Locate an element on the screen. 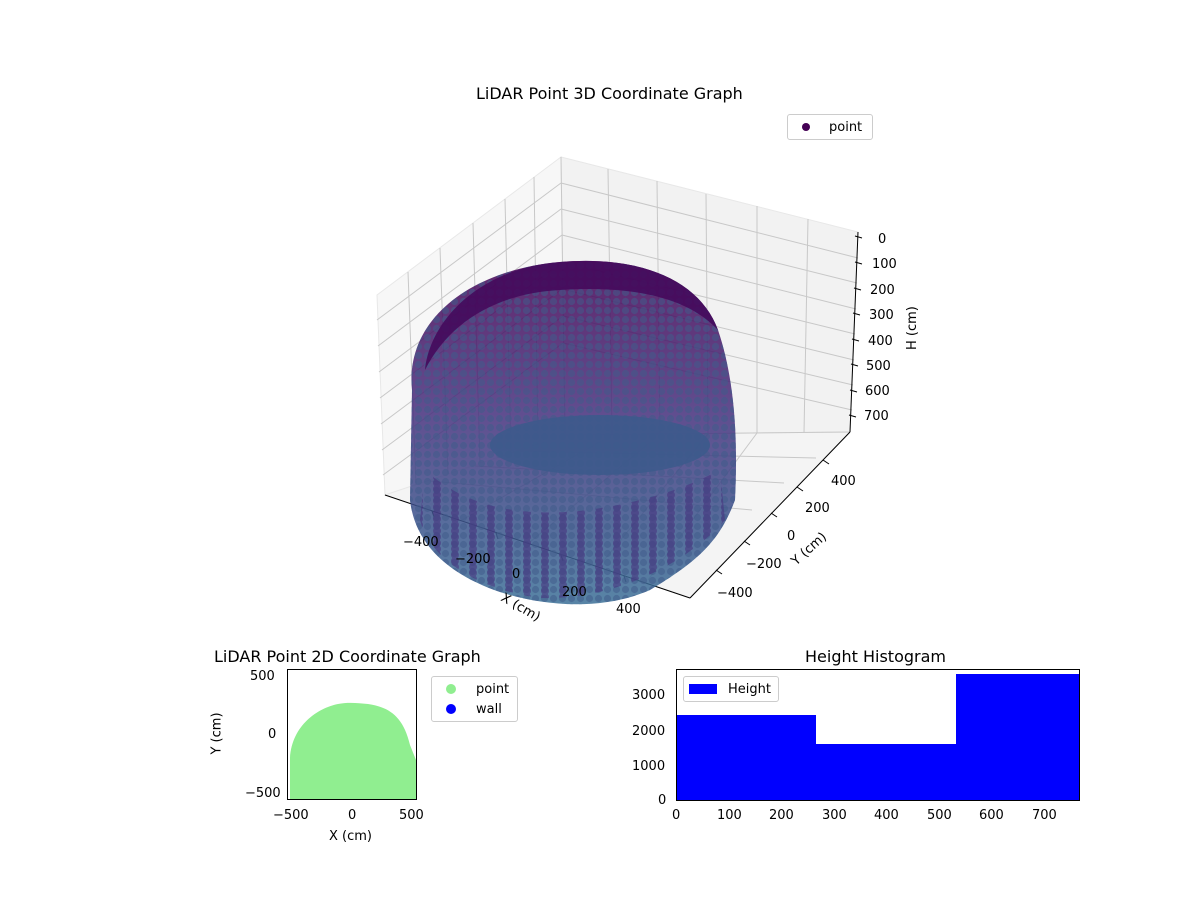  wall-marker-icon is located at coordinates (451, 709).